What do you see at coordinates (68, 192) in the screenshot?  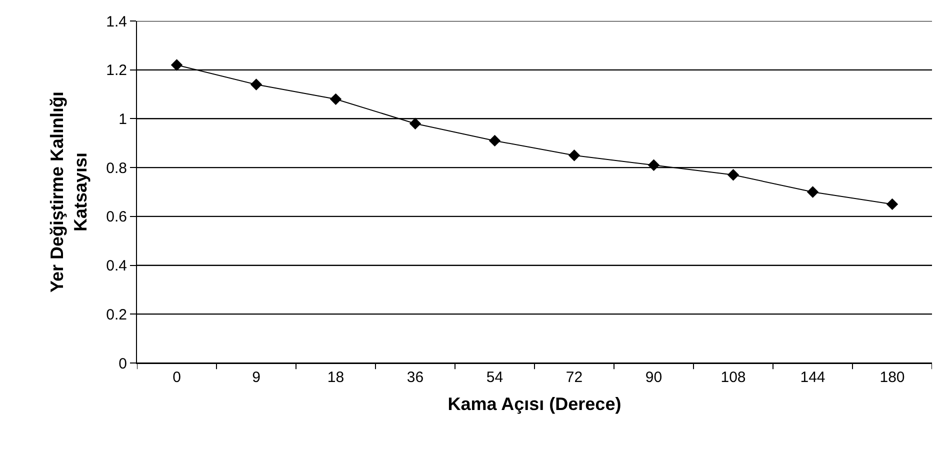 I see `y-axis-title: Yer Değiştirme Kalınlığı Katsayısı` at bounding box center [68, 192].